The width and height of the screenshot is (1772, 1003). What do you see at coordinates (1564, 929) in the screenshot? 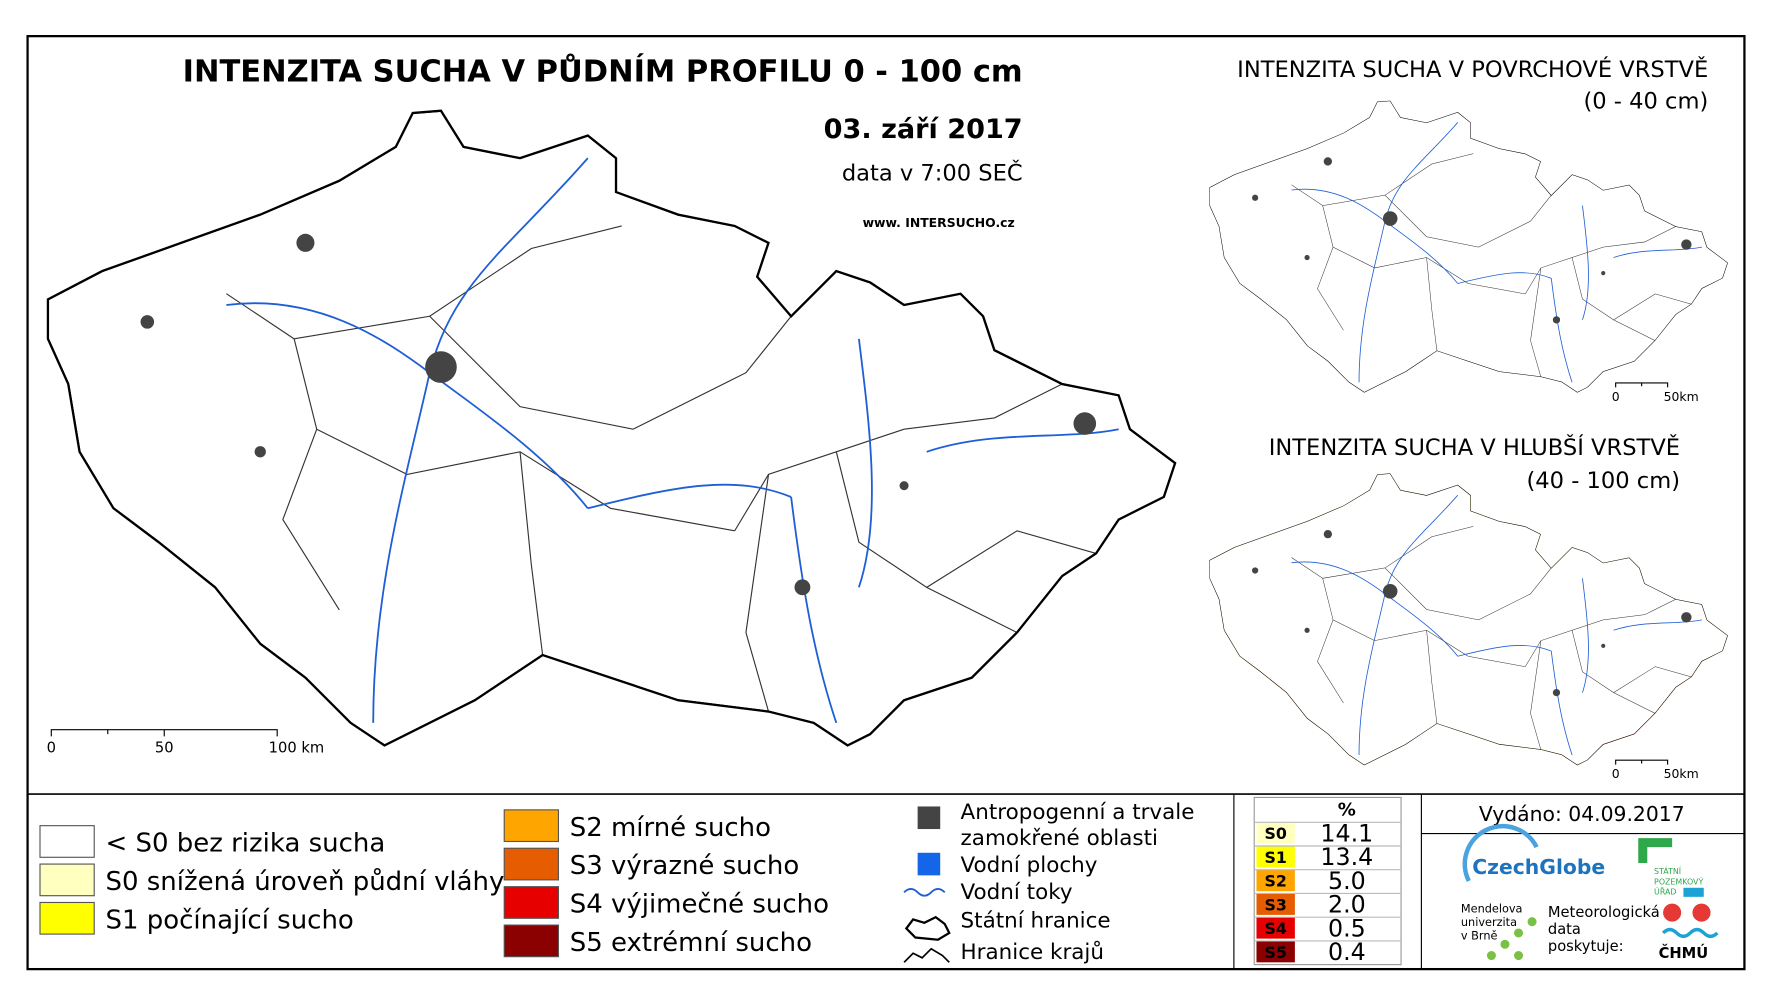
I see `logo-chmu-note: data` at bounding box center [1564, 929].